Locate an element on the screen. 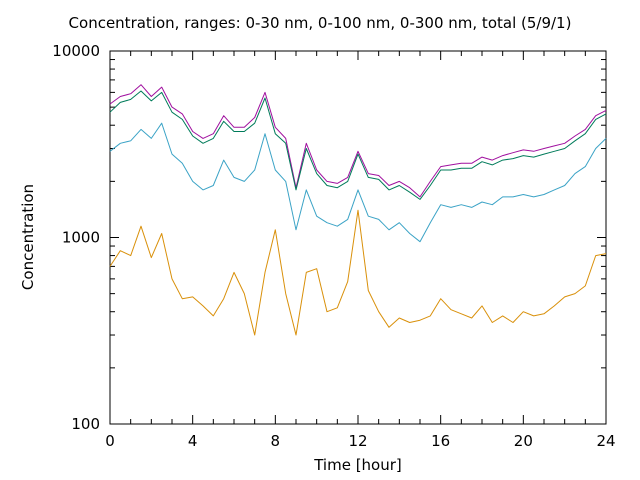 This screenshot has height=480, width=640. x-axis-label: Time [hour] is located at coordinates (358, 465).